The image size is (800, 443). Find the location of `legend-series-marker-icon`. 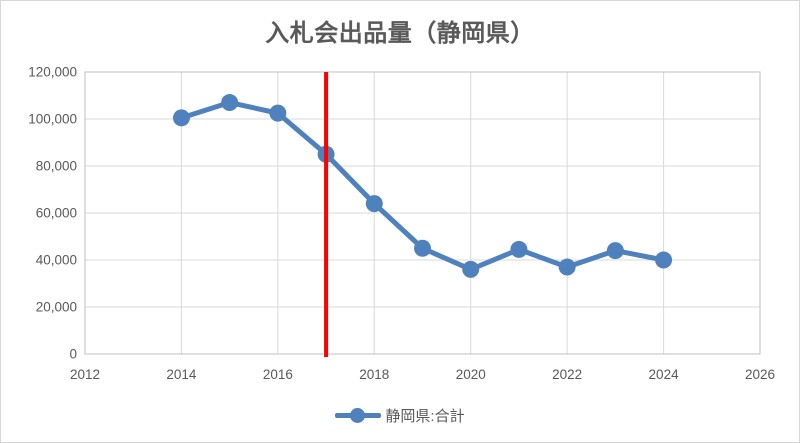

legend-series-marker-icon is located at coordinates (358, 415).